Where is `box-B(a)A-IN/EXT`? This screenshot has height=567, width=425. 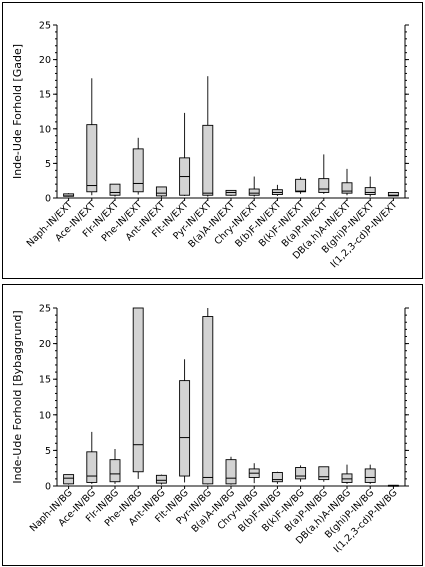 box-B(a)A-IN/EXT is located at coordinates (231, 192).